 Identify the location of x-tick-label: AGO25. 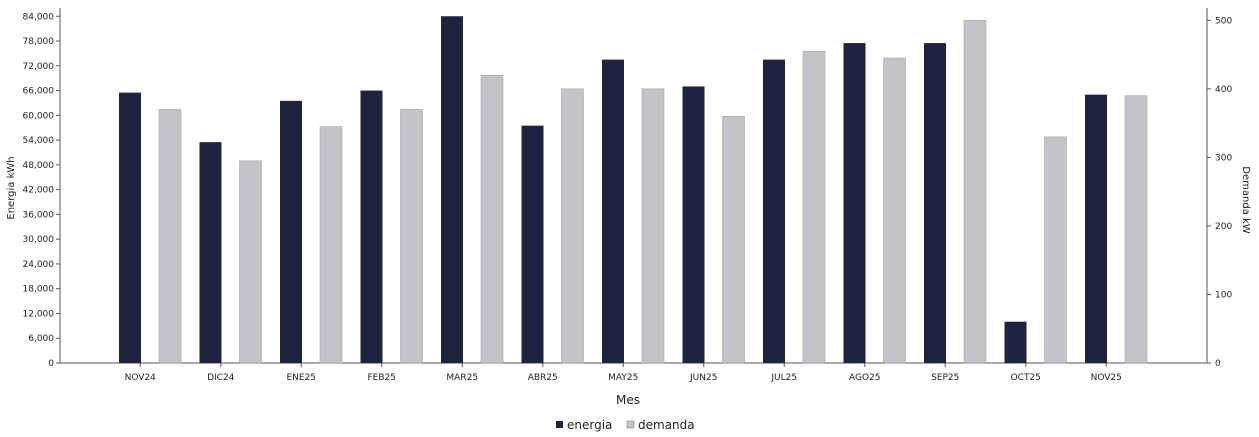
(865, 378).